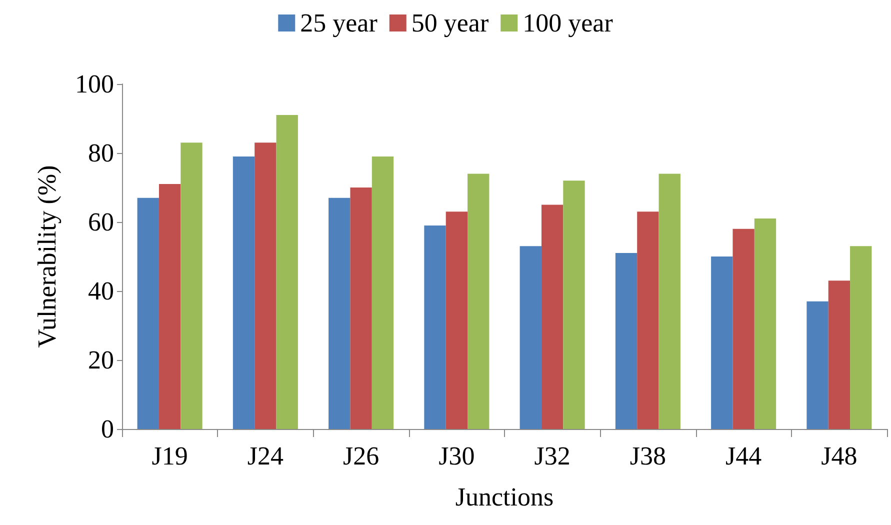 This screenshot has width=891, height=525. Describe the element at coordinates (101, 222) in the screenshot. I see `y-tick-label: 60` at that location.